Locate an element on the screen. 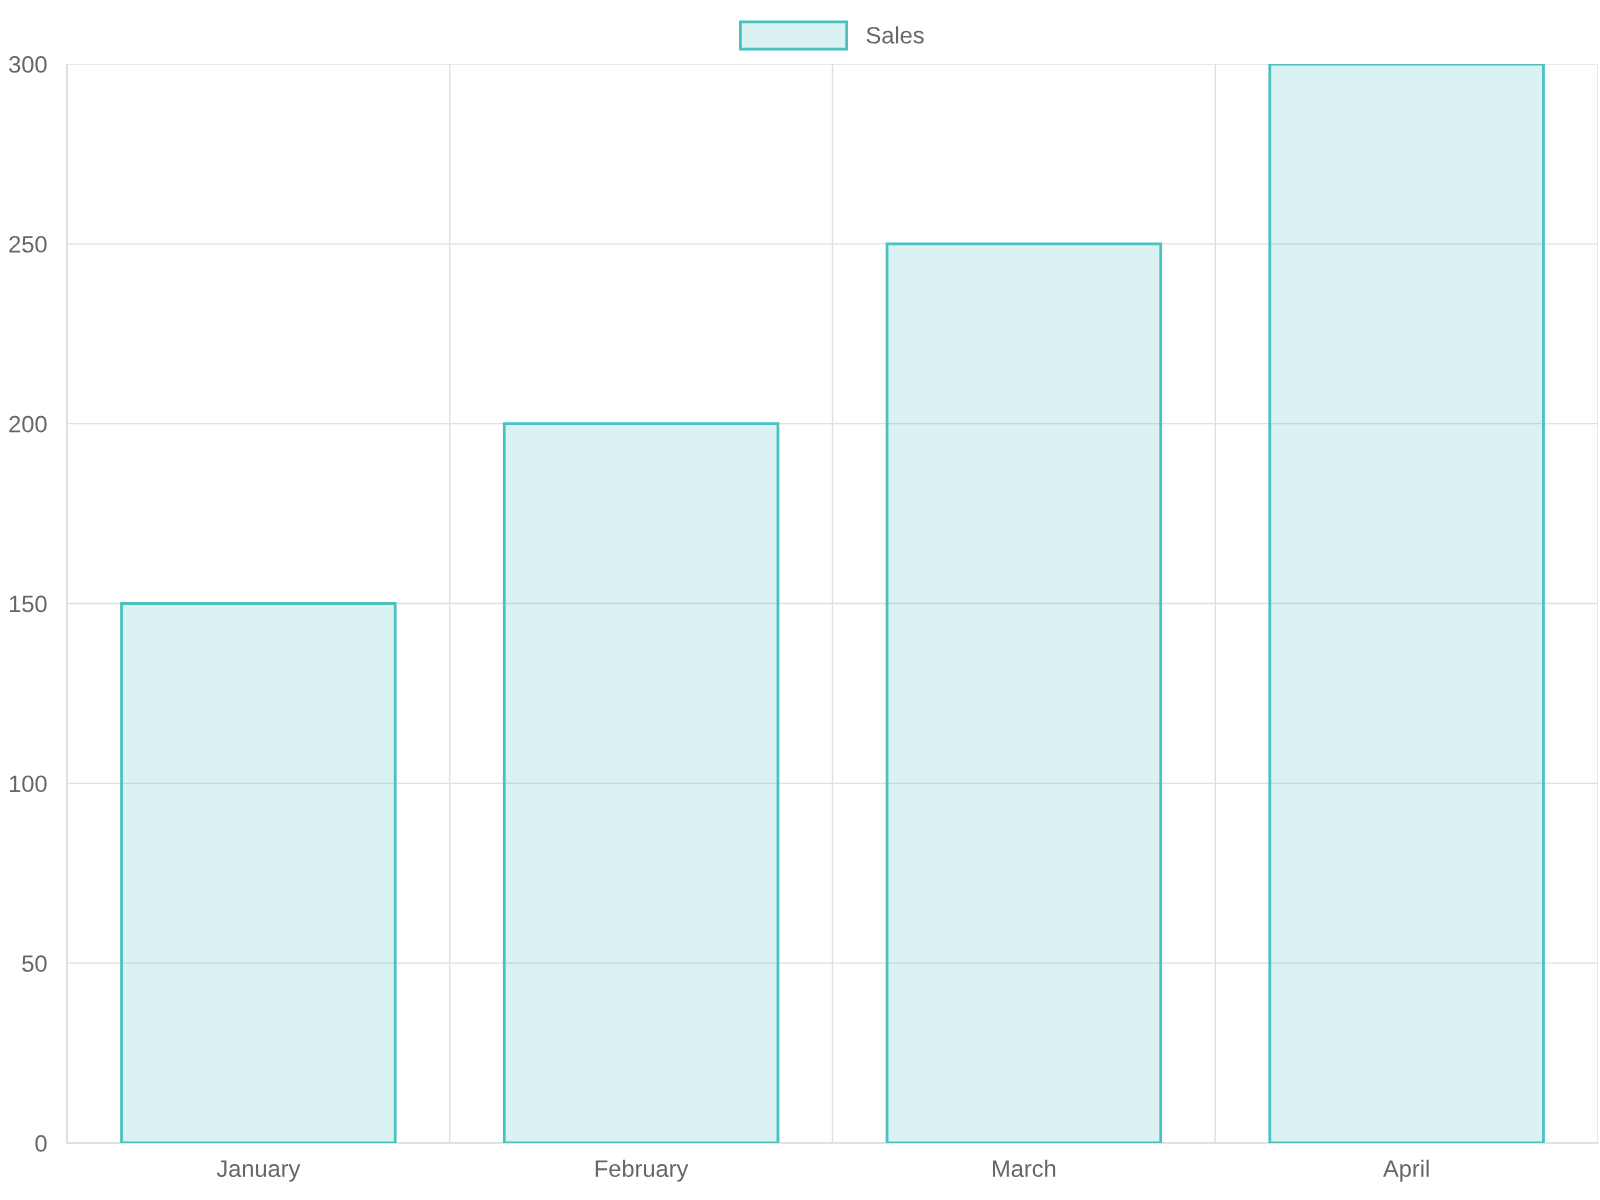 Image resolution: width=1600 pixels, height=1200 pixels. y-tick-label: 100 is located at coordinates (28, 784).